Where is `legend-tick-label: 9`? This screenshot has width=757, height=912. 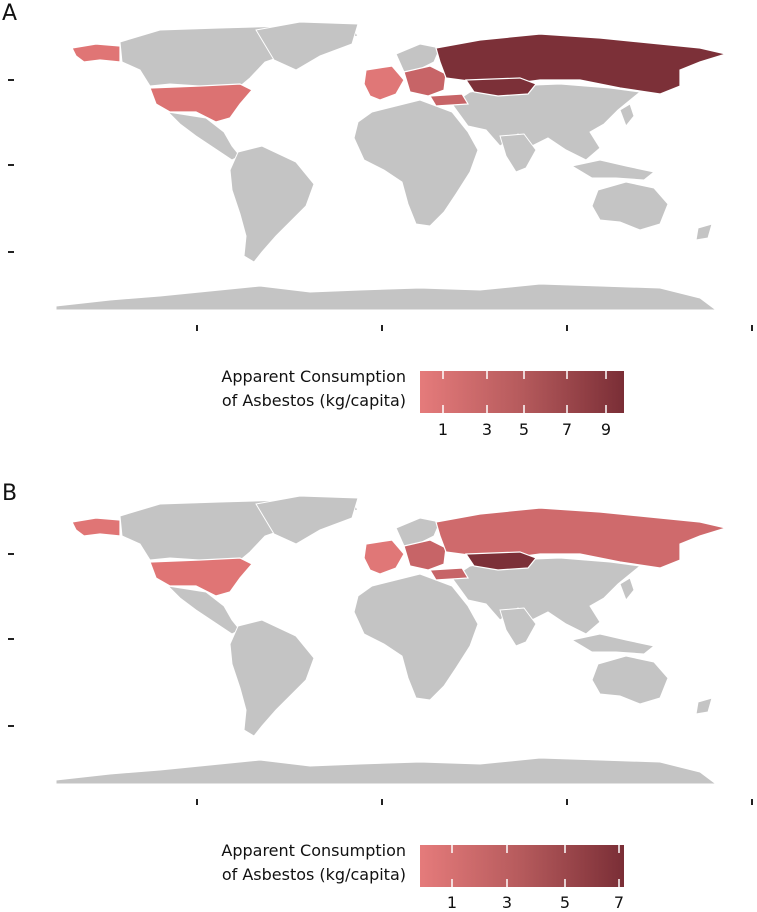
legend-tick-label: 9 is located at coordinates (606, 429).